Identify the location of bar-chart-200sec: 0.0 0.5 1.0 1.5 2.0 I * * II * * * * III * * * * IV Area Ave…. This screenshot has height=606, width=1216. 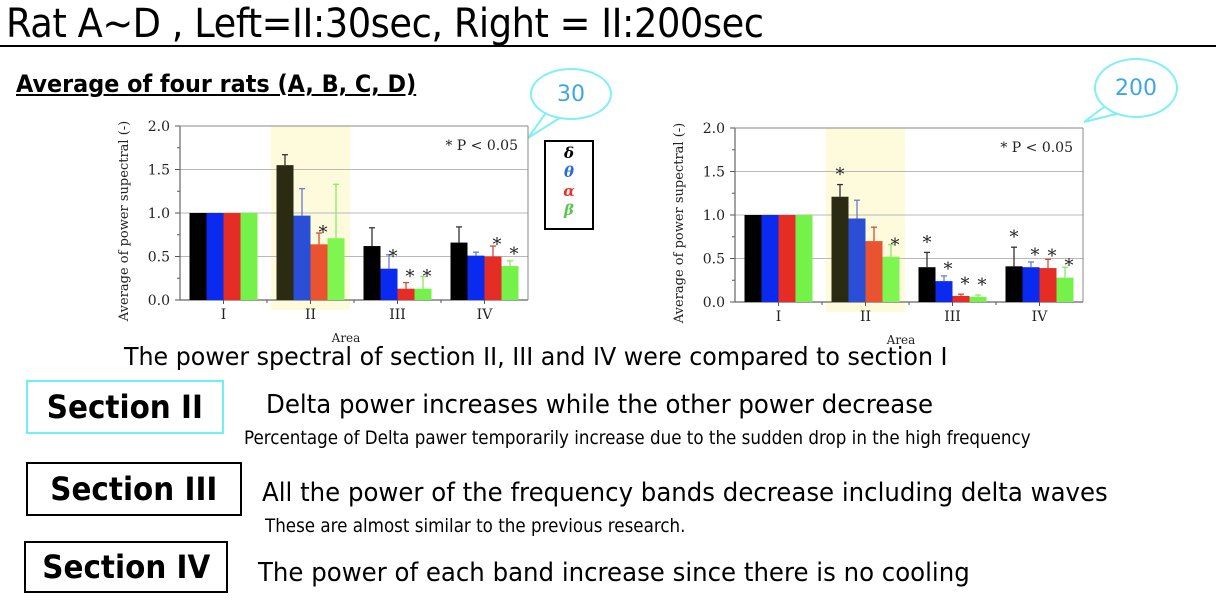
(875, 231).